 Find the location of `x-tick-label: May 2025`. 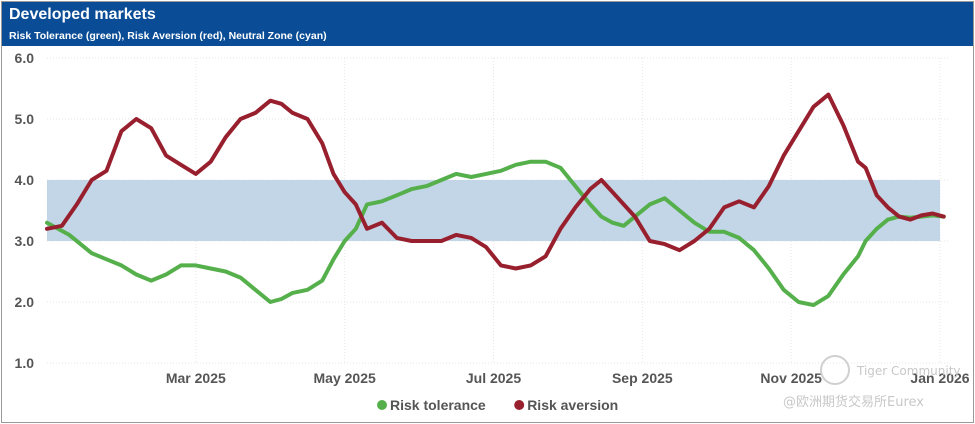

x-tick-label: May 2025 is located at coordinates (345, 378).